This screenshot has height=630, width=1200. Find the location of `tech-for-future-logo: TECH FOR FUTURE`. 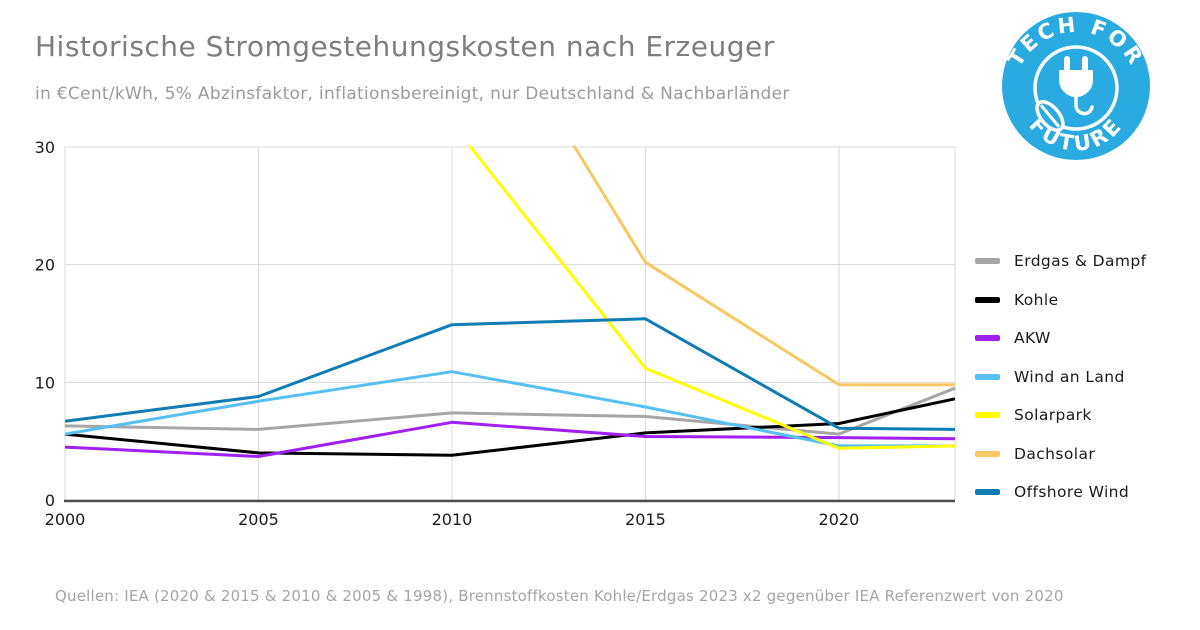

tech-for-future-logo: TECH FOR FUTURE is located at coordinates (1076, 86).